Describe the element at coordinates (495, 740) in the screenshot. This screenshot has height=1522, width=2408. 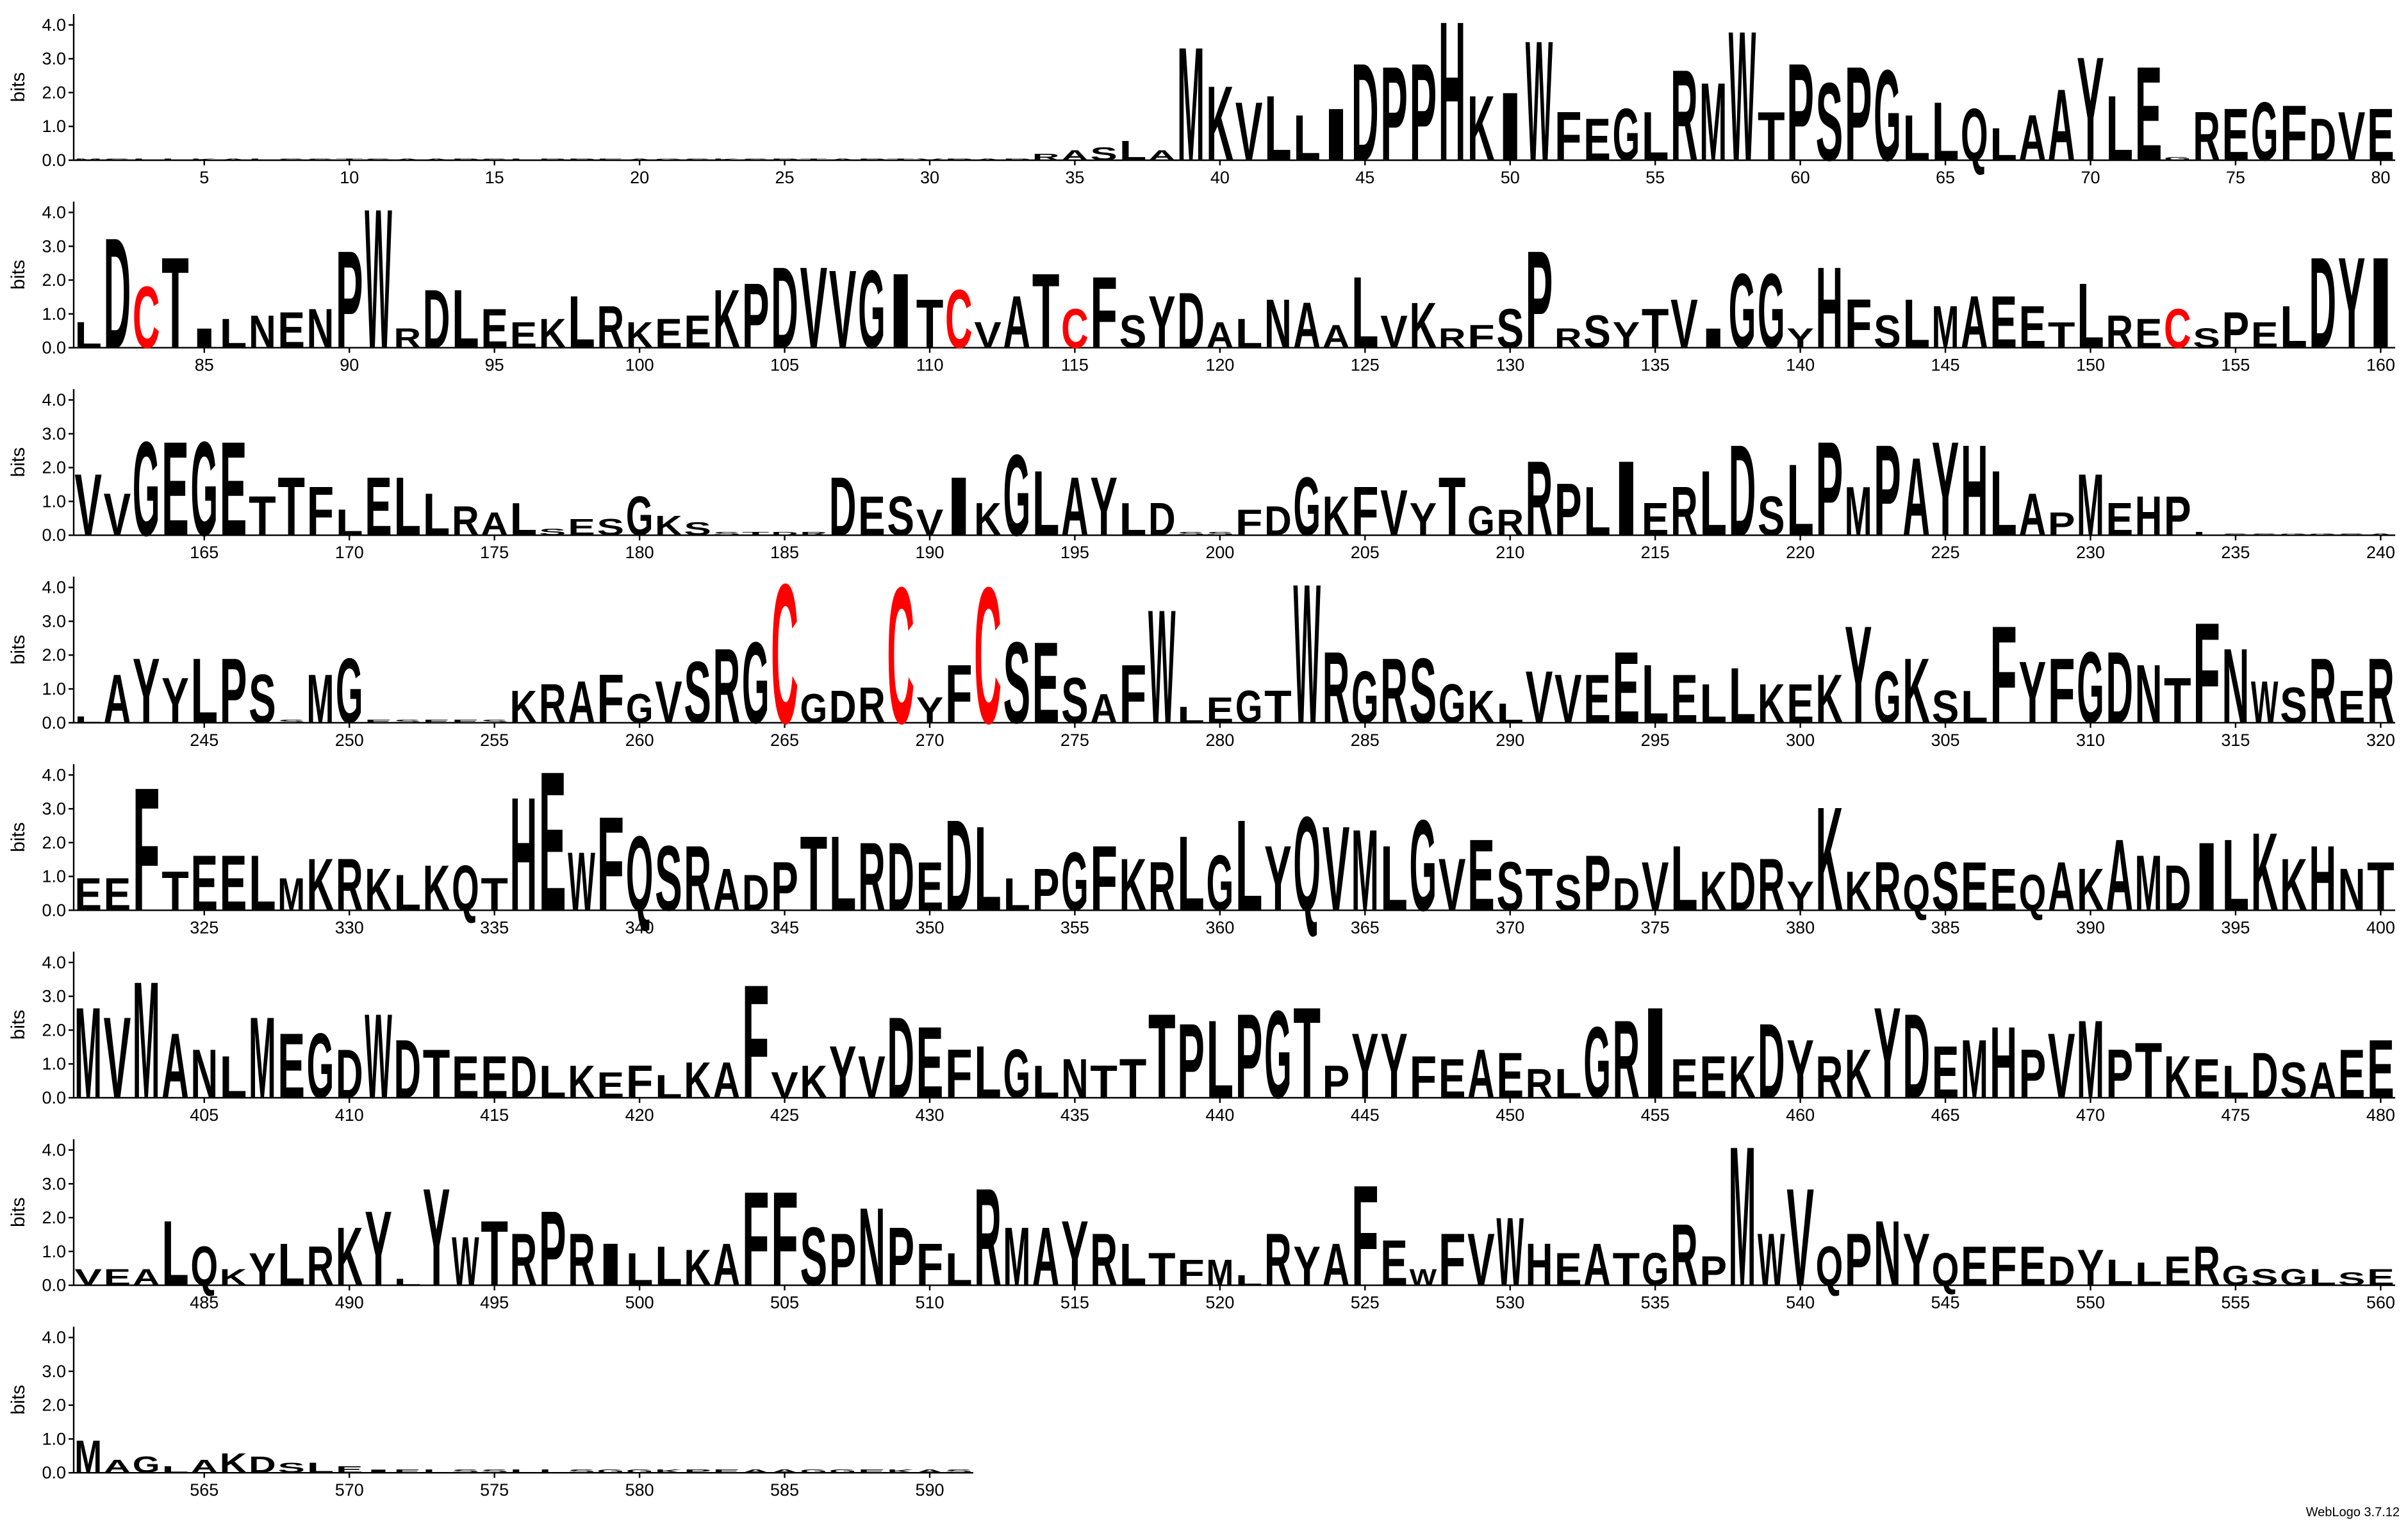
I see `x-tick-label: 255` at that location.